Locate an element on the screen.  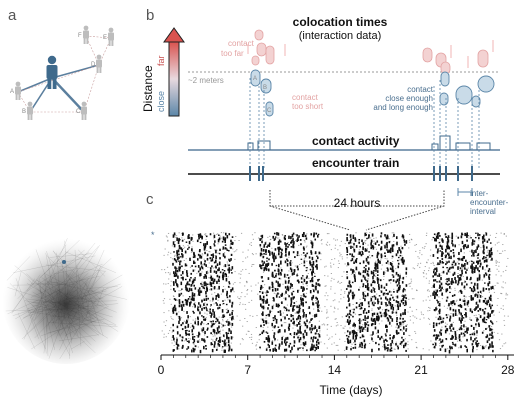
contact-activity-label: contact activity is located at coordinates (356, 141).